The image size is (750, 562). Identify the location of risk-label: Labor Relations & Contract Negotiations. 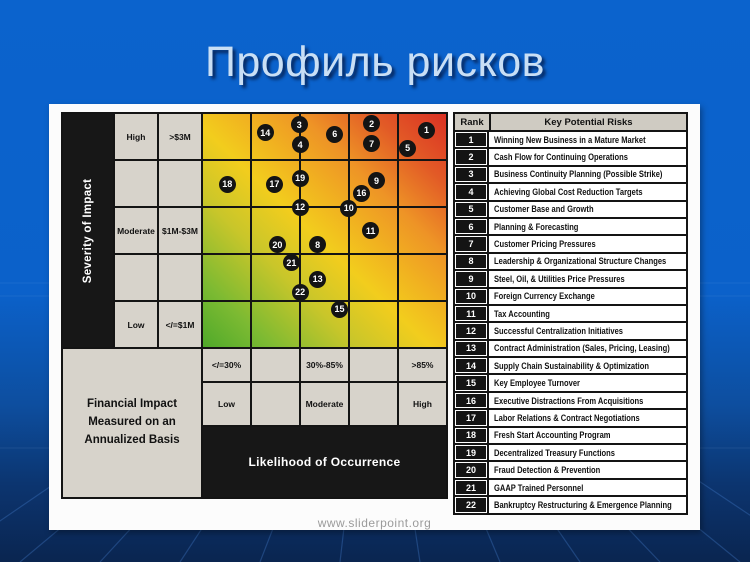
(567, 417).